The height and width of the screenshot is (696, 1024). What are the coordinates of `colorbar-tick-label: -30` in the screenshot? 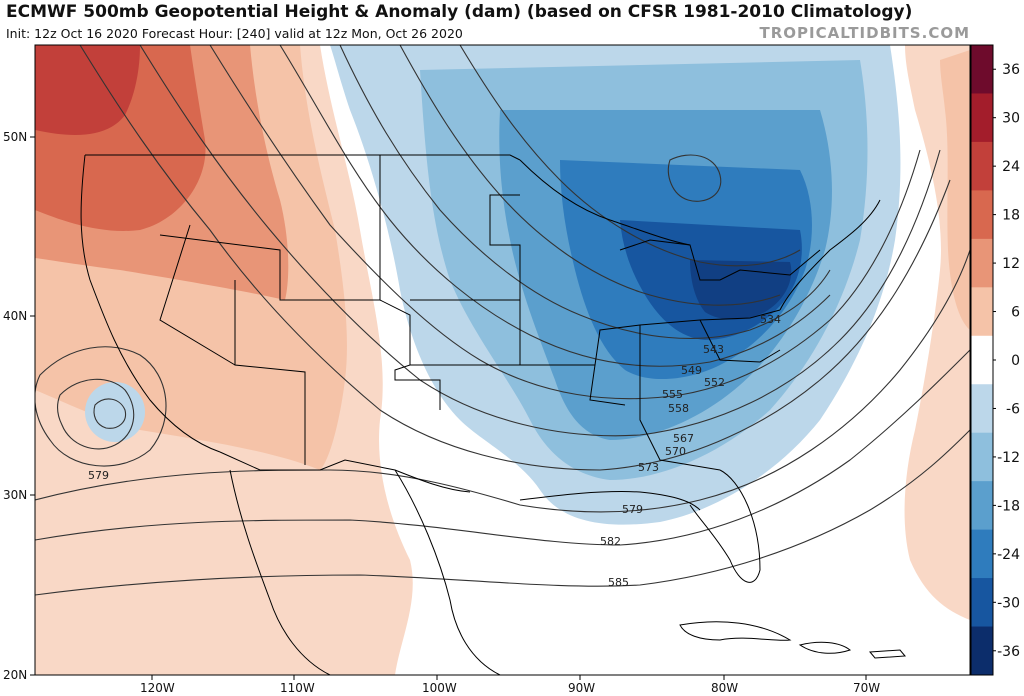 It's located at (1008, 603).